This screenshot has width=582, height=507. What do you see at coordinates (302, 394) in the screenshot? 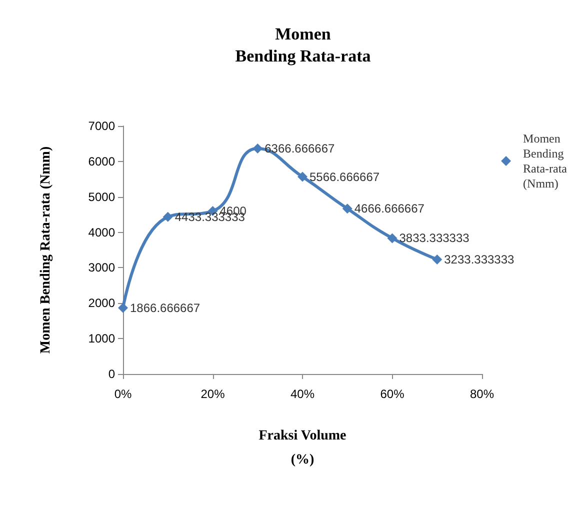
I see `x-tick-label: 40%` at bounding box center [302, 394].